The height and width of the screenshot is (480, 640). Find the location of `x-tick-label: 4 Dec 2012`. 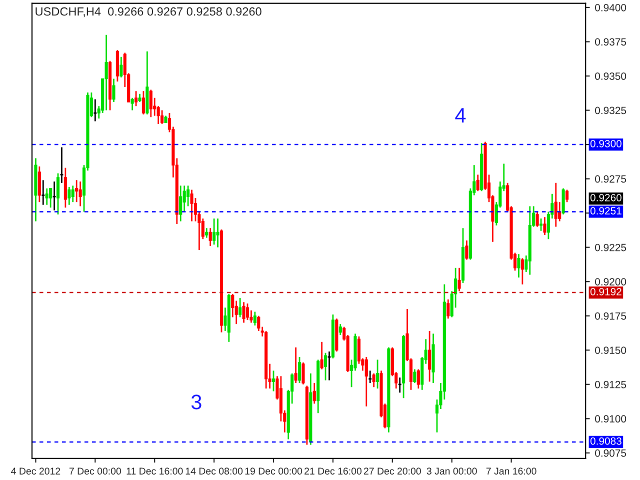

x-tick-label: 4 Dec 2012 is located at coordinates (35, 471).